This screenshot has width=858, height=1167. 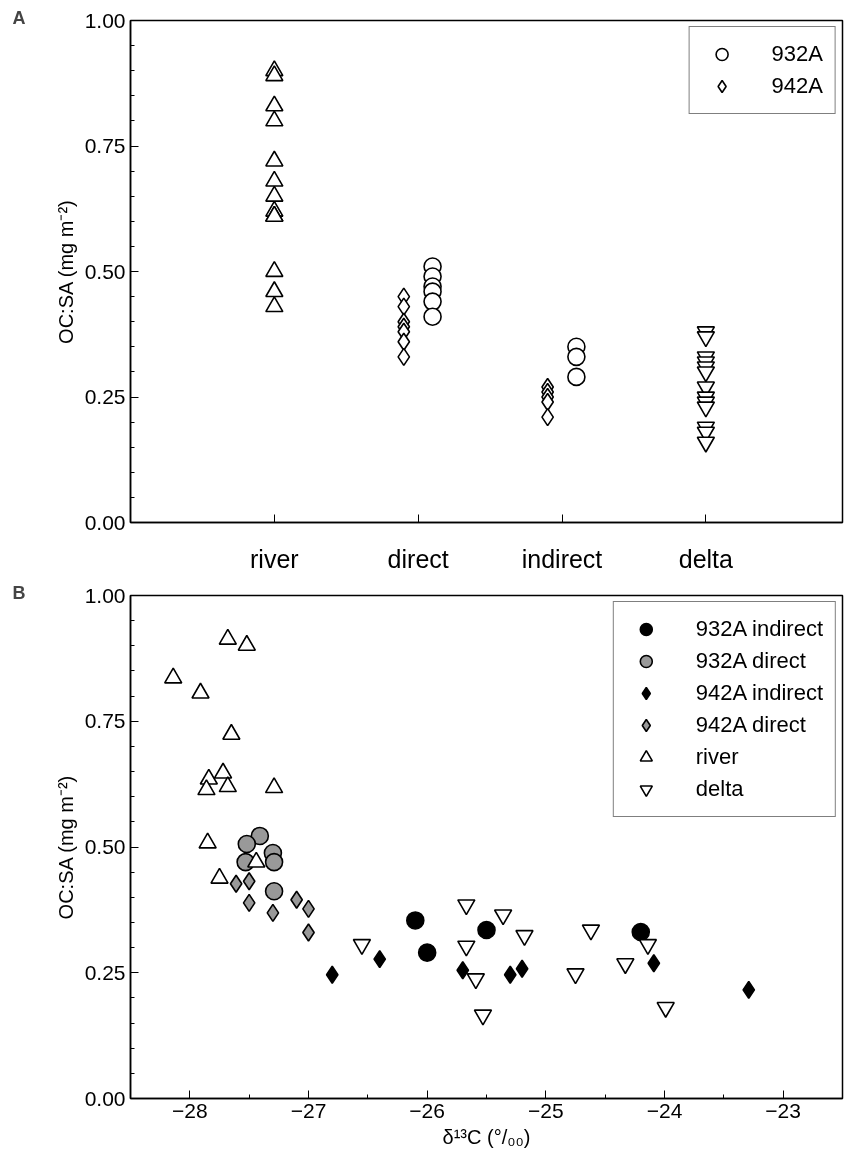 I want to click on legend-label: 932A direct, so click(x=750, y=661).